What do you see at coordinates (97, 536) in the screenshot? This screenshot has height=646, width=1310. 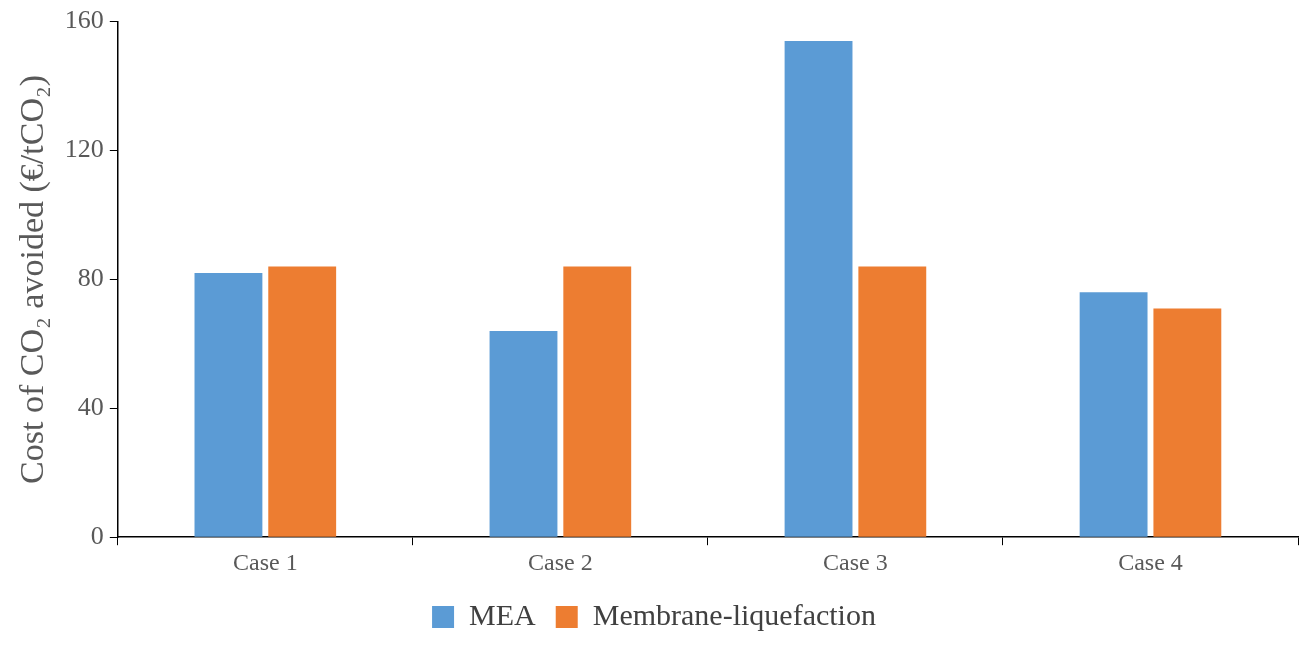 I see `y-tick-label: 0` at bounding box center [97, 536].